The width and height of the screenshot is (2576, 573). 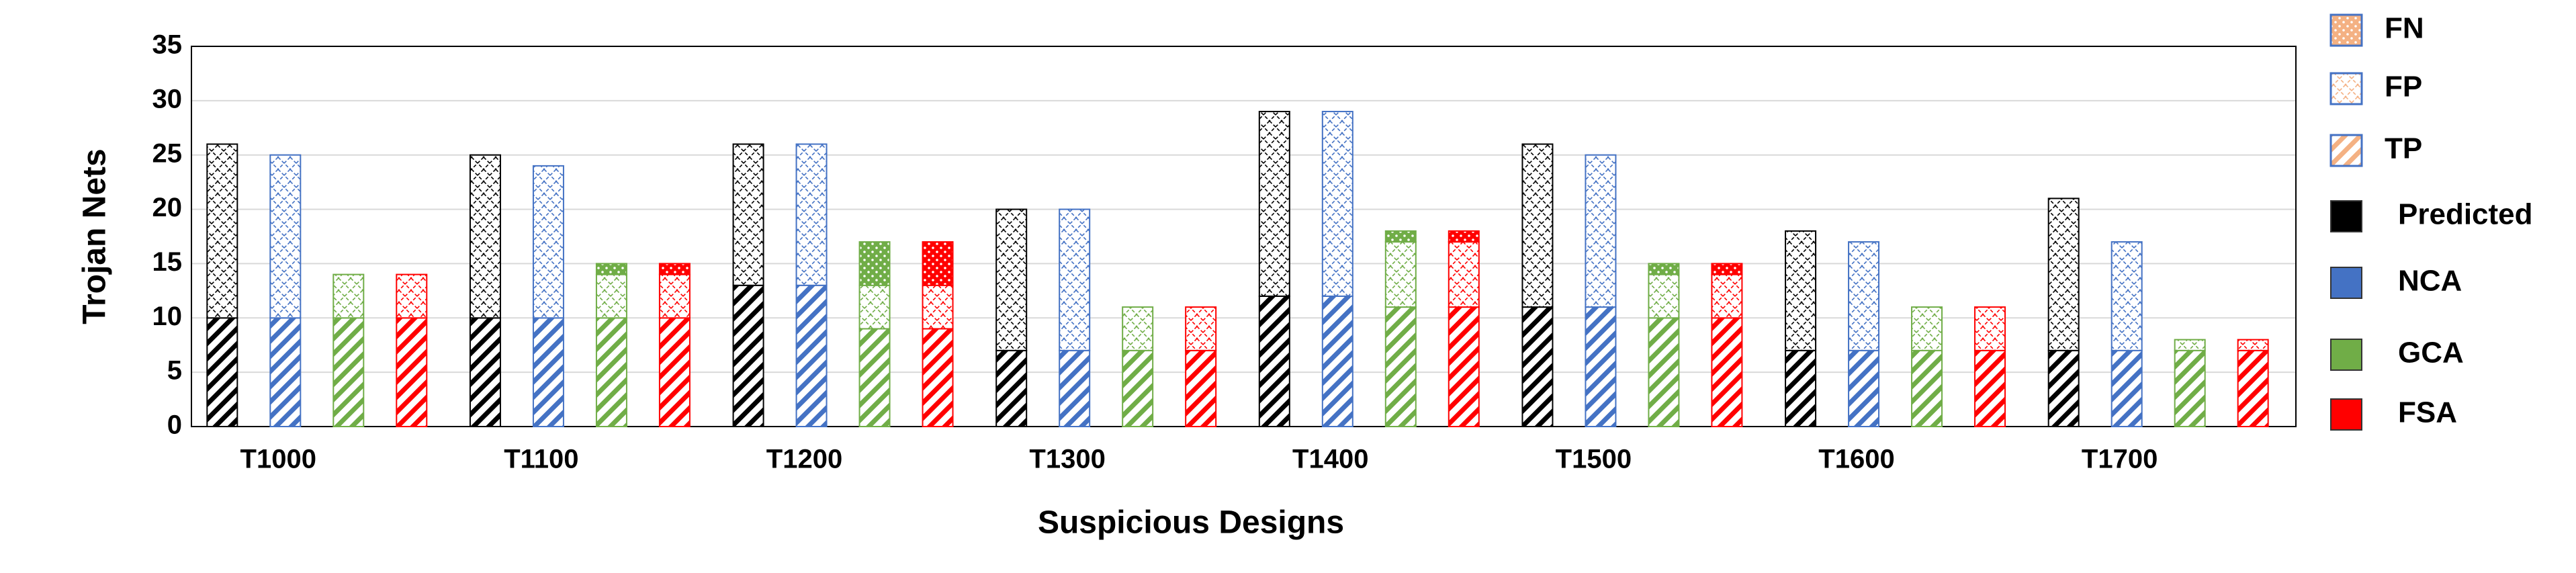 What do you see at coordinates (2404, 148) in the screenshot?
I see `legend-label: TP` at bounding box center [2404, 148].